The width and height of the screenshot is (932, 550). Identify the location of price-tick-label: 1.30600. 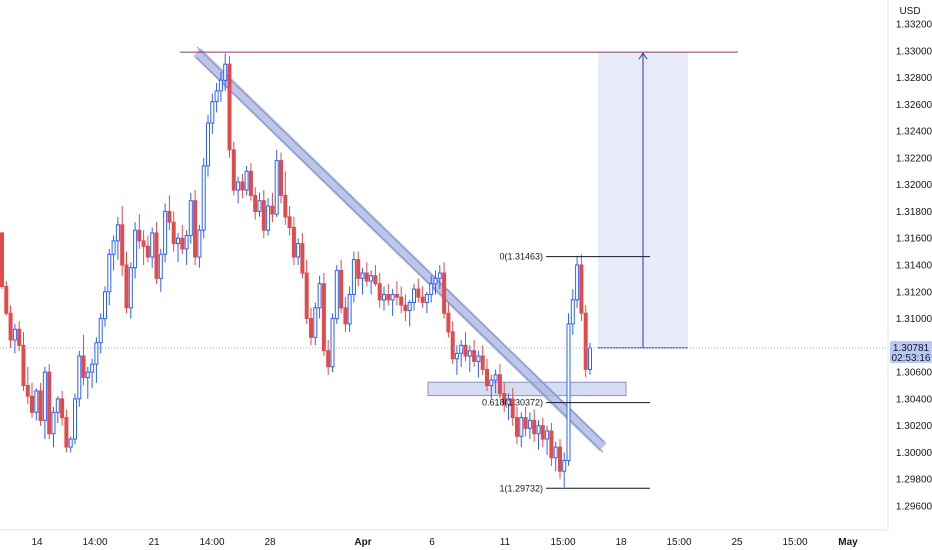
(914, 373).